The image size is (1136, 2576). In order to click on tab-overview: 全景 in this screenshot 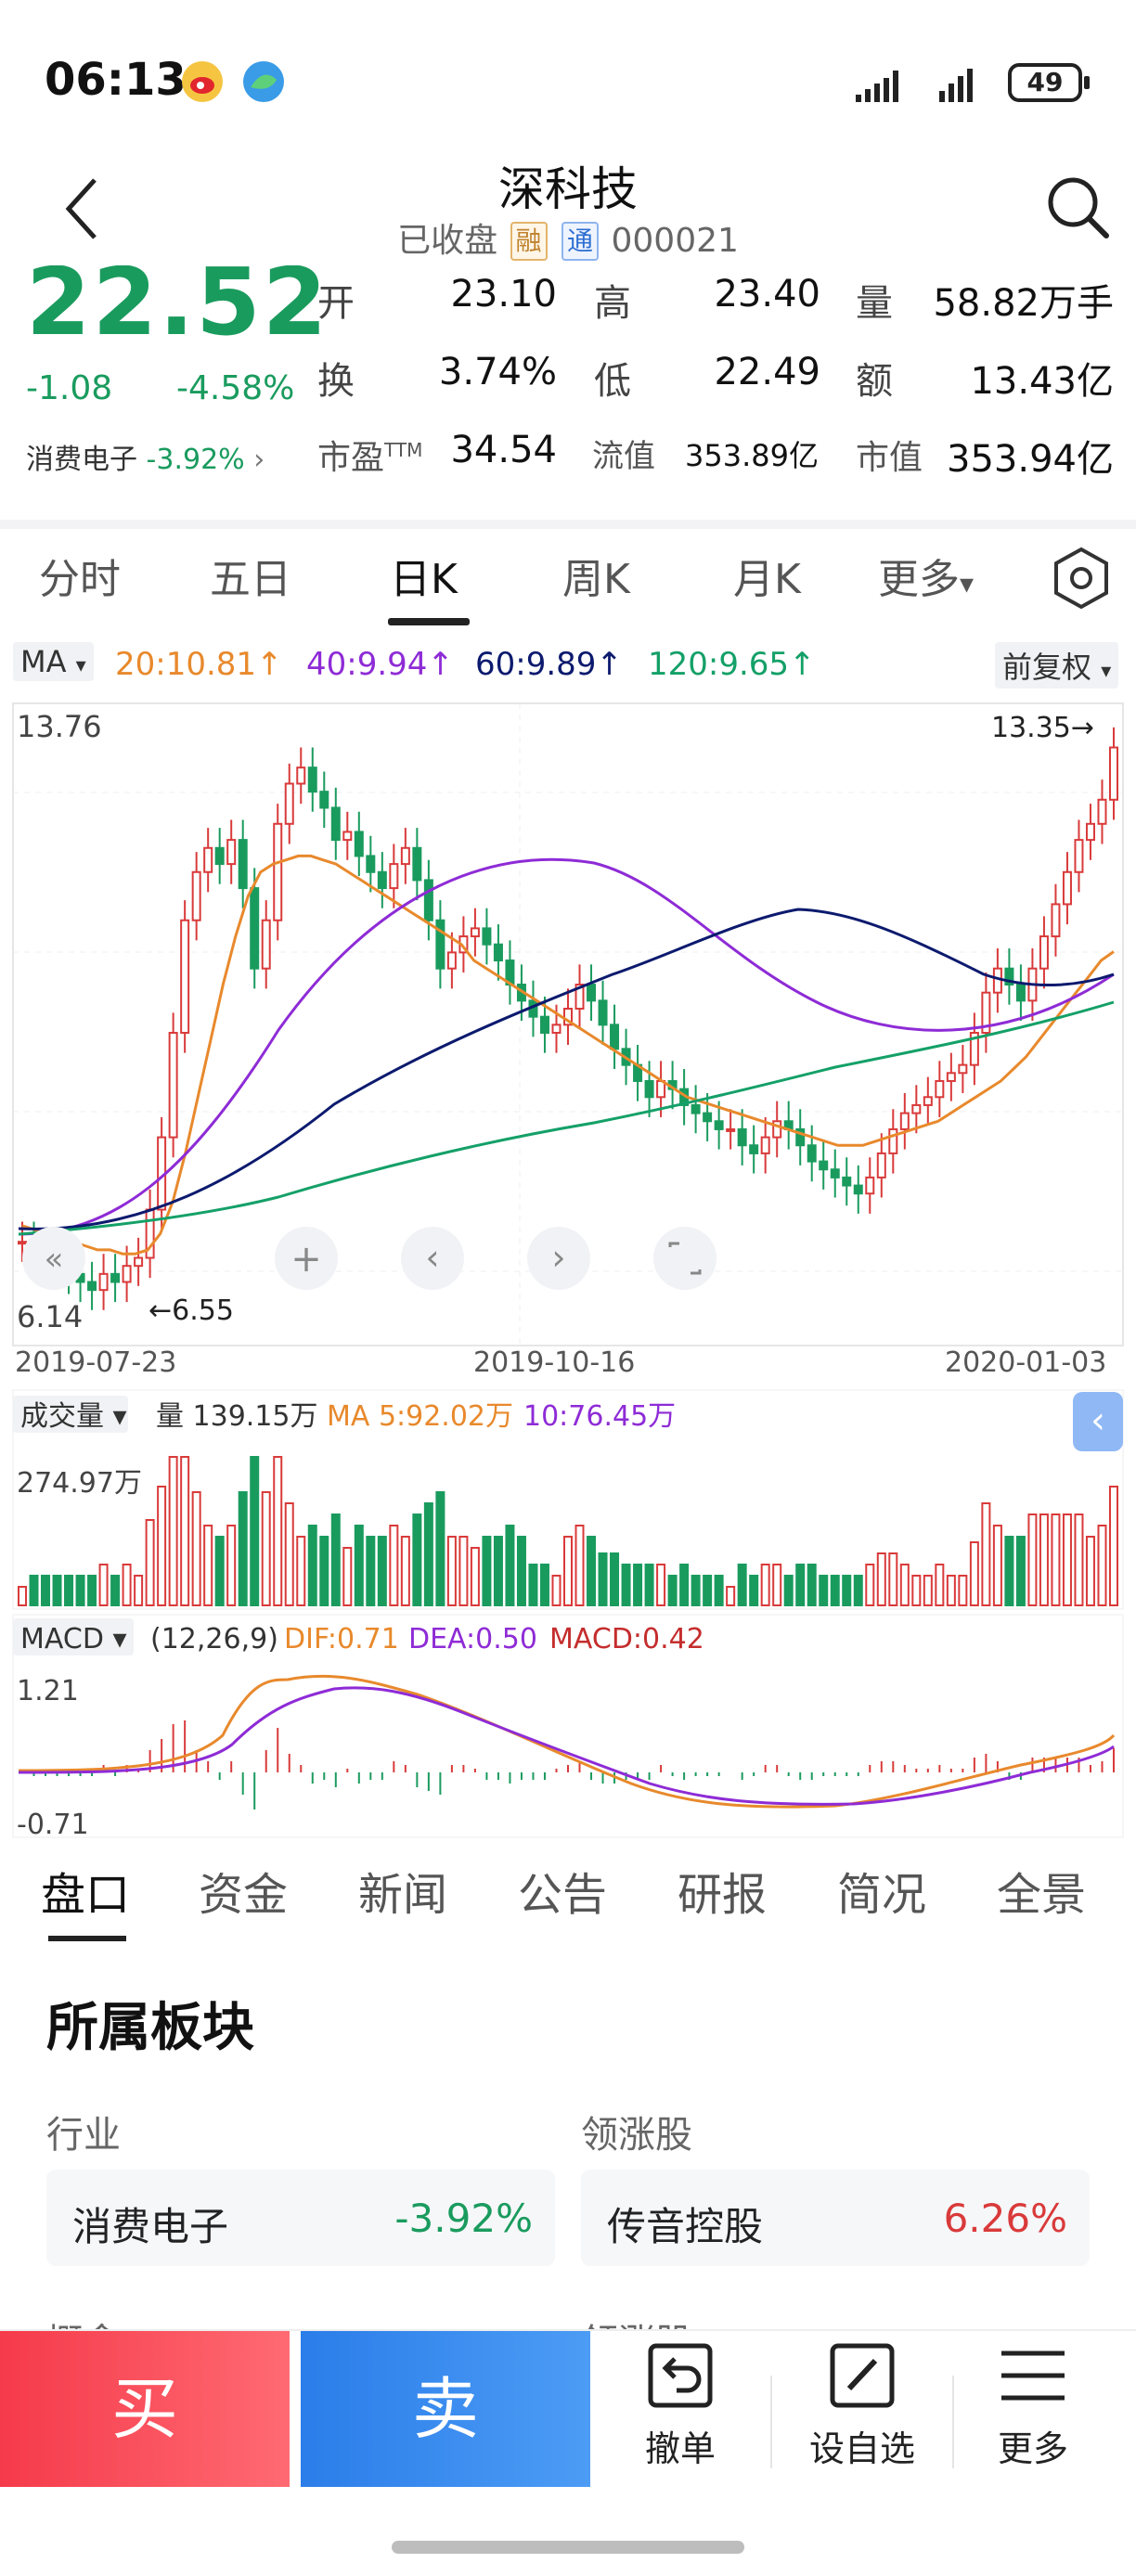, I will do `click(1042, 1895)`.